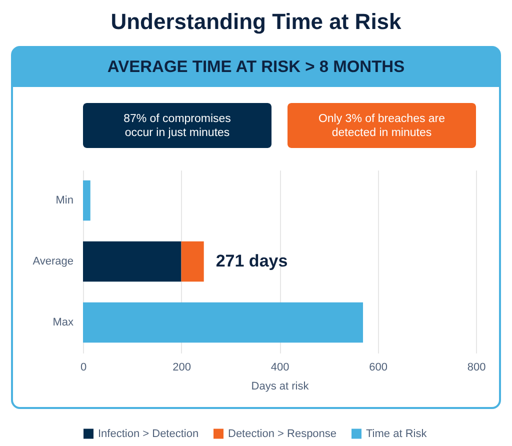  Describe the element at coordinates (148, 434) in the screenshot. I see `legend-label: Infection > Detection` at that location.